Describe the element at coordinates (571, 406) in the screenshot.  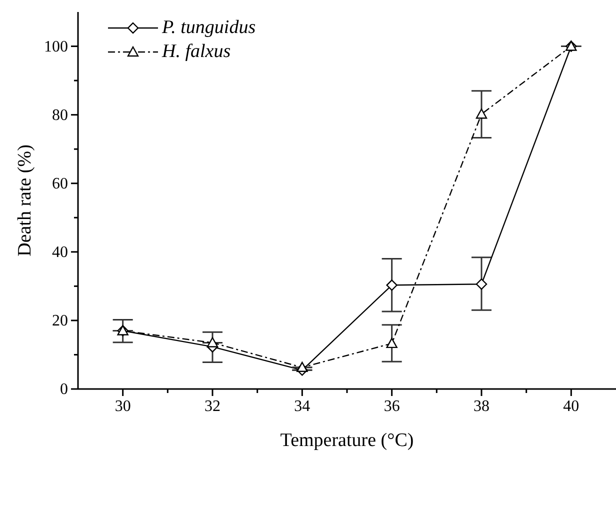
I see `x-tick-label: 40` at that location.